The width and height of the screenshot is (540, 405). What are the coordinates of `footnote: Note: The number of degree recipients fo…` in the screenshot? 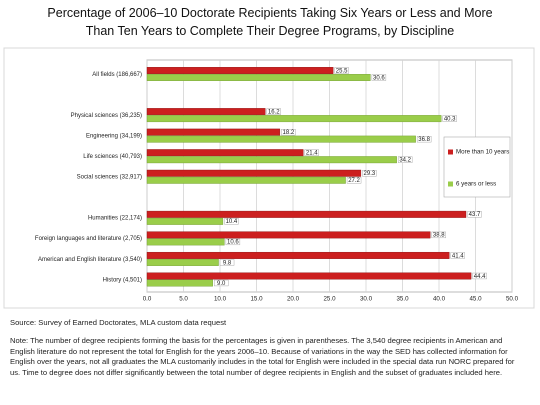 It's located at (262, 356).